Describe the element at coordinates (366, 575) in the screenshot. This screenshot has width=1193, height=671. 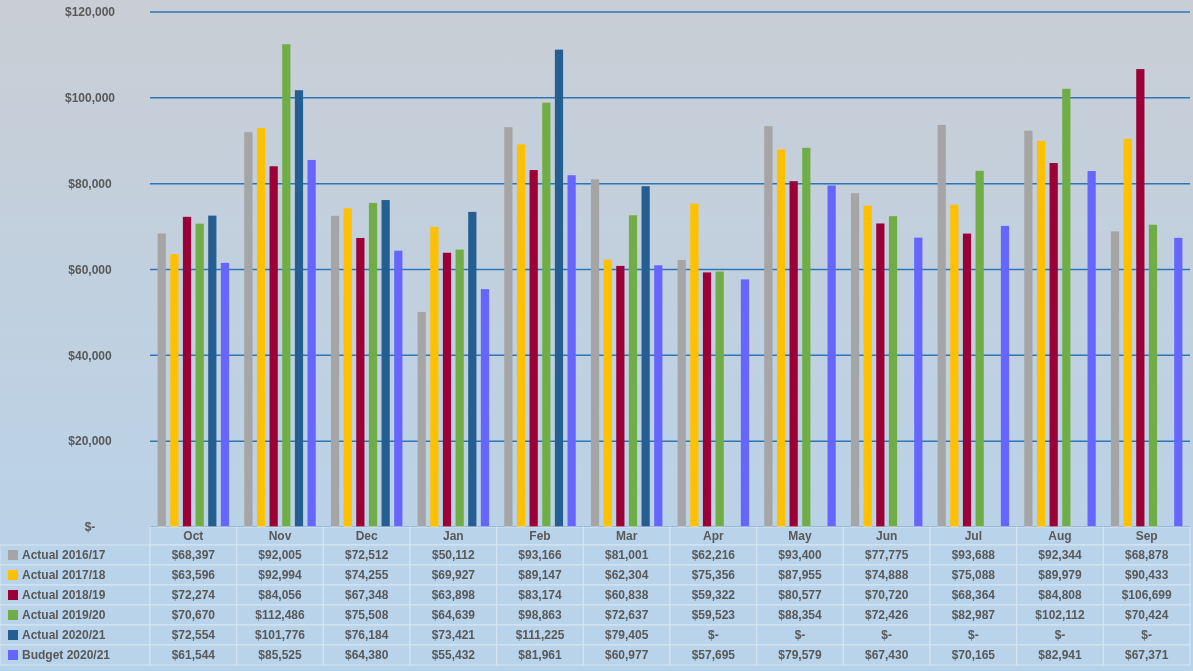
I see `data-label: $74,255` at that location.